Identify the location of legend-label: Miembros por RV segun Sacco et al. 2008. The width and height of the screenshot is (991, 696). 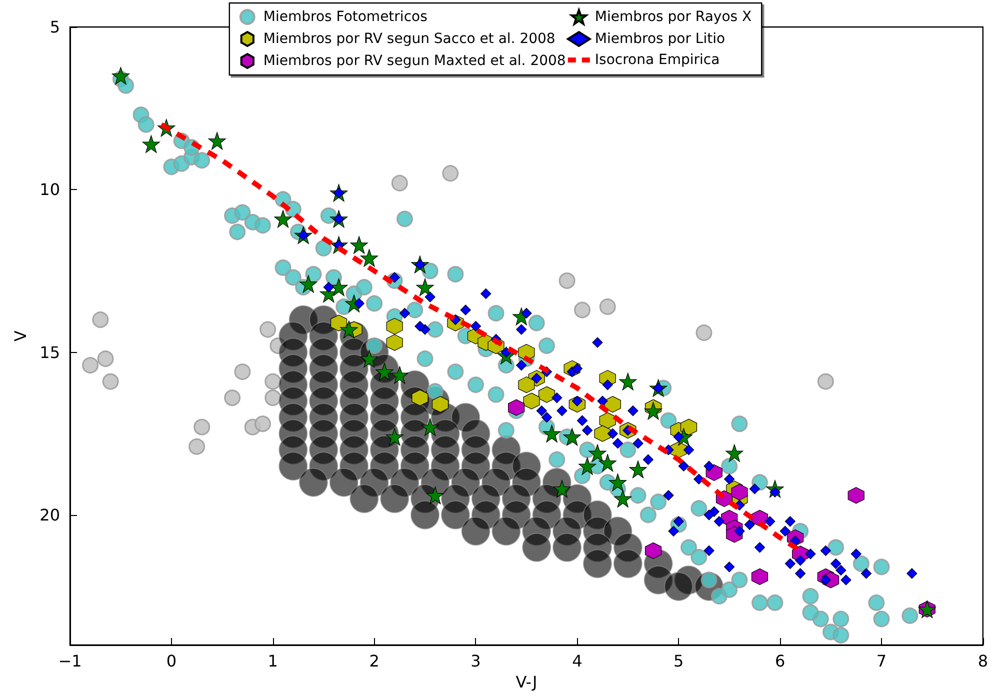
(409, 39).